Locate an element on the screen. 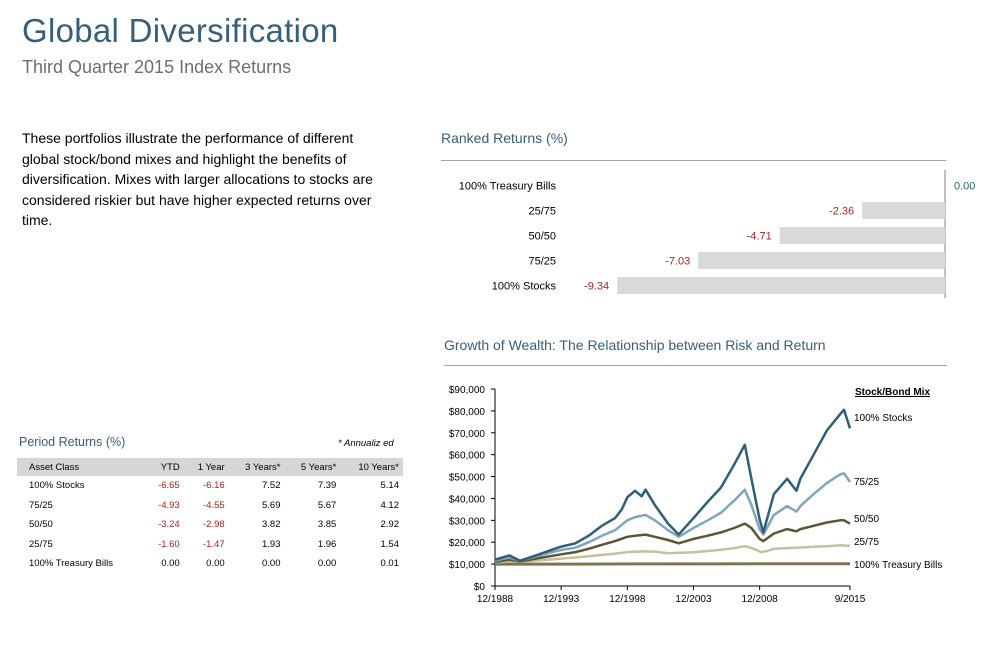 This screenshot has height=670, width=987. value-cell: 4.12 is located at coordinates (390, 505).